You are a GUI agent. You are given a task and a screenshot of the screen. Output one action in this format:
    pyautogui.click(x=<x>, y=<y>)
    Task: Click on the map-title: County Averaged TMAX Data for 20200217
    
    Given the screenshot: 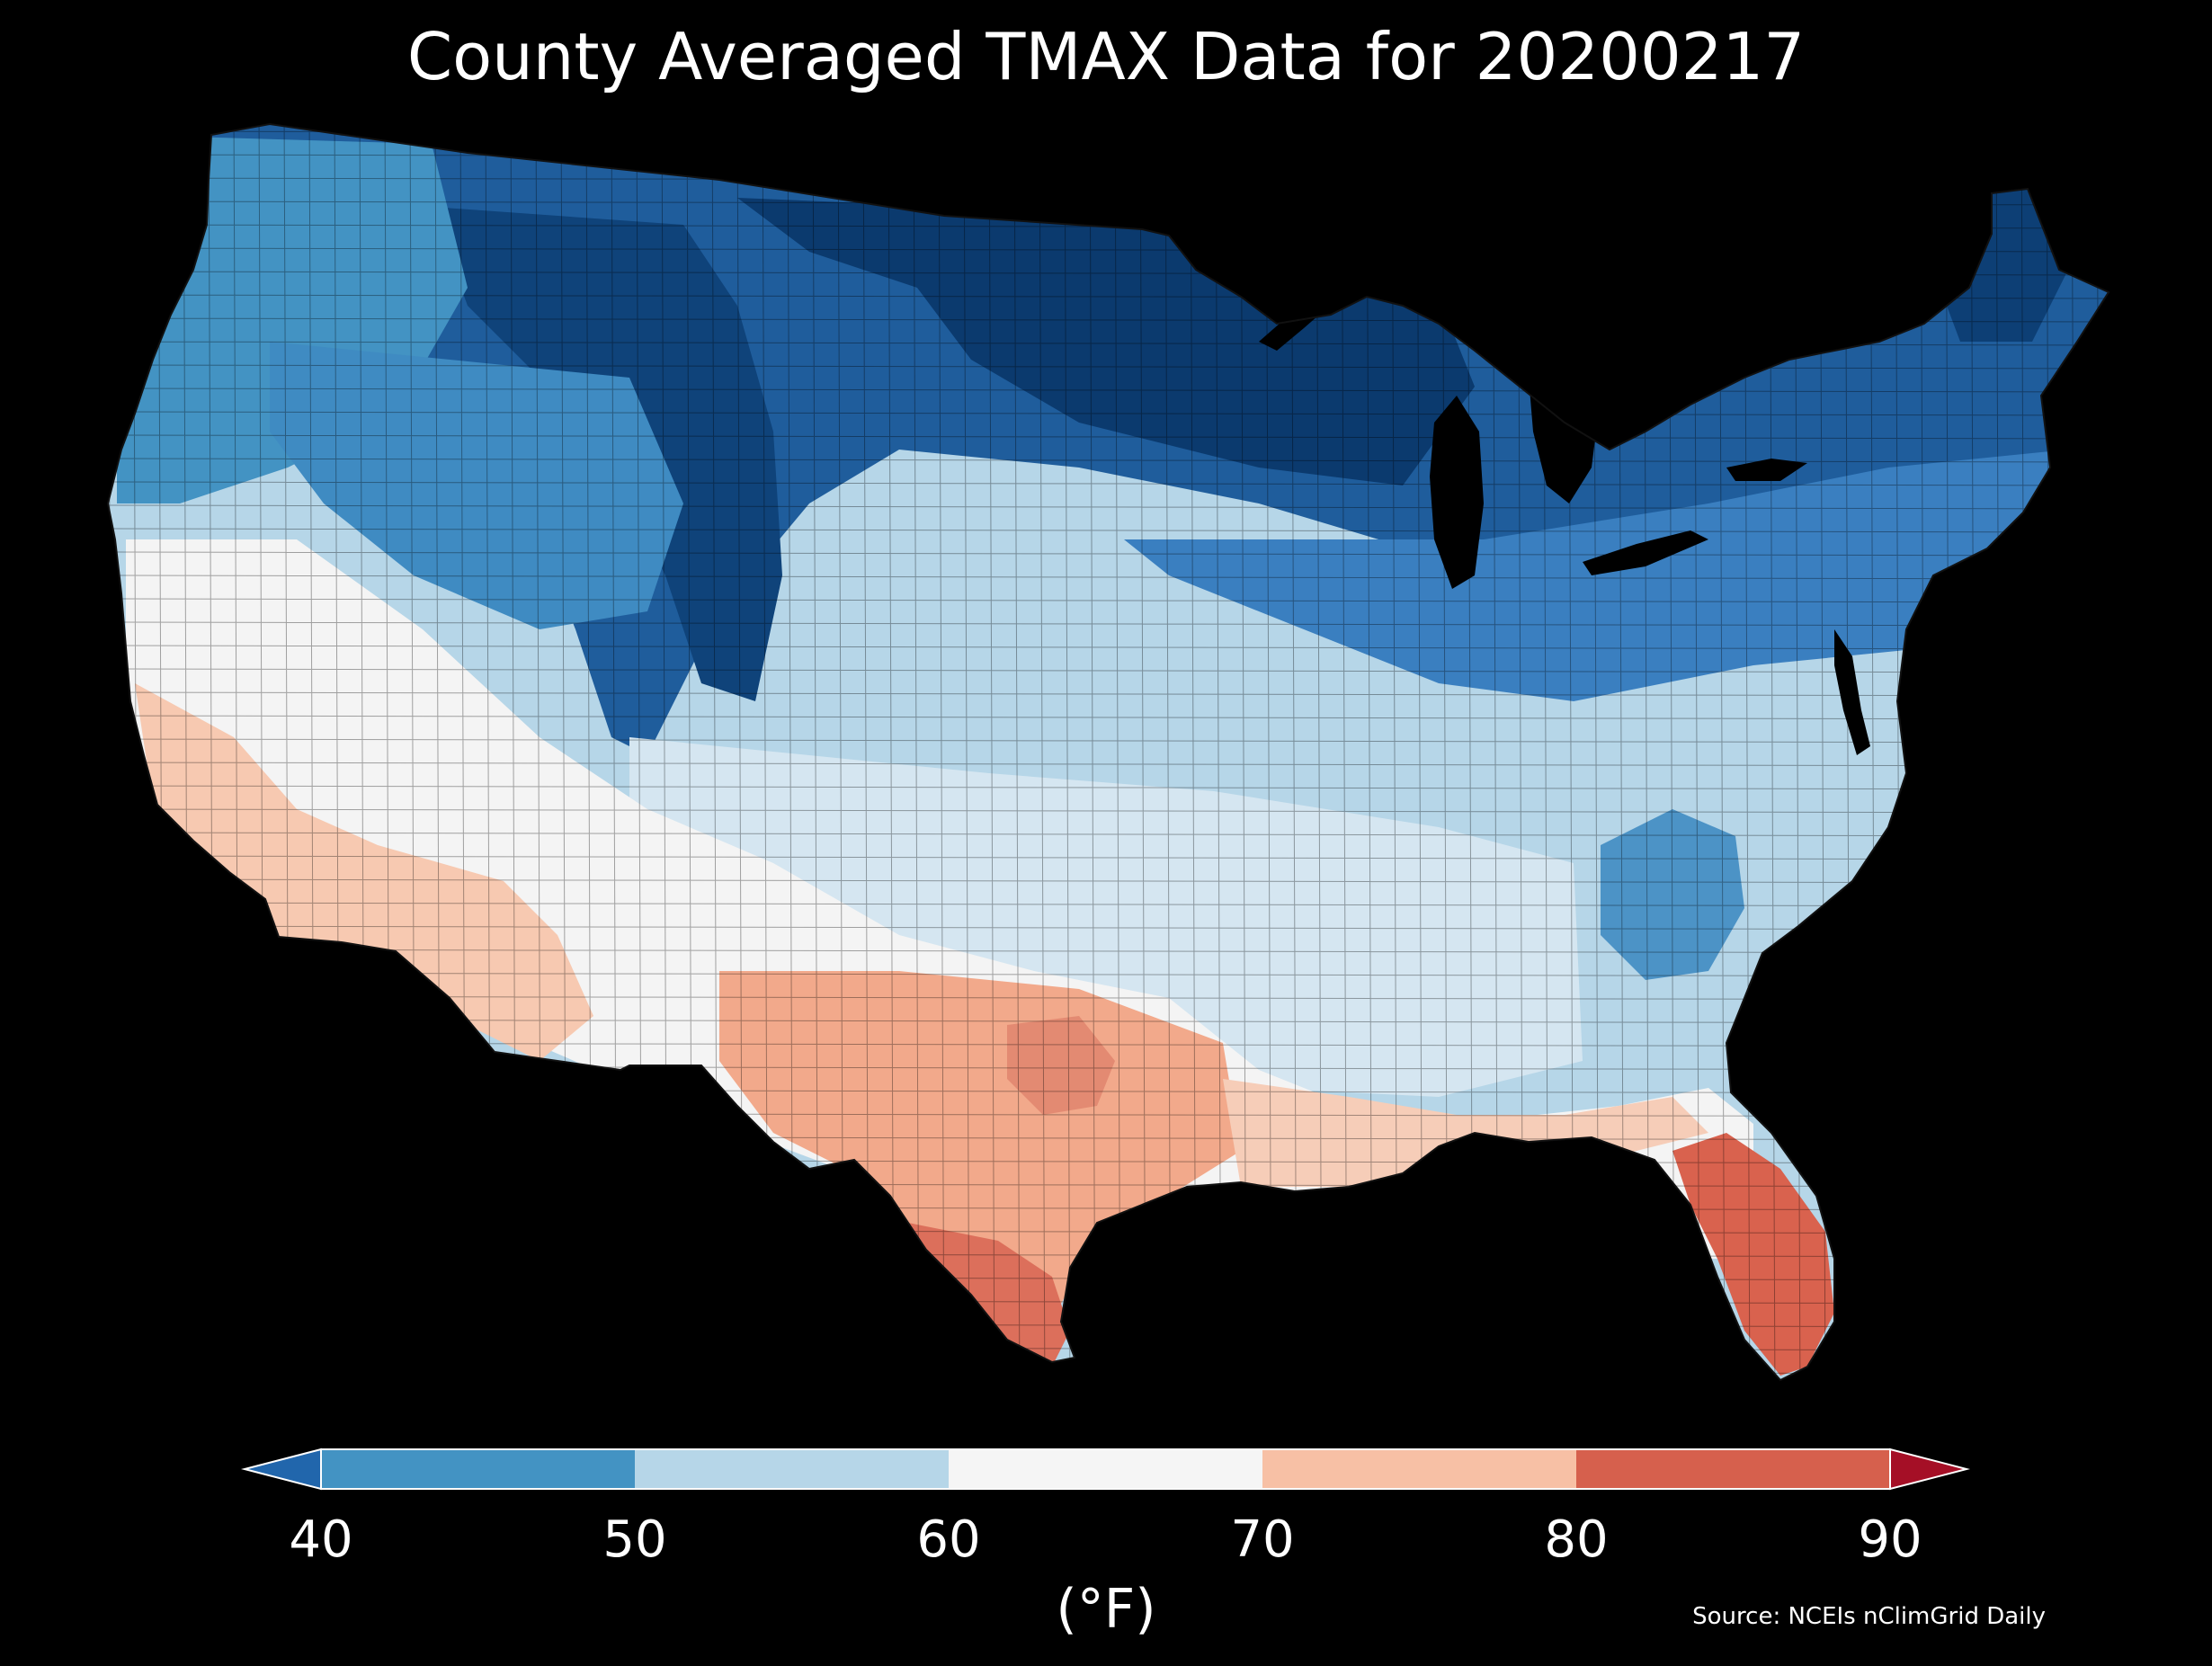 What is the action you would take?
    pyautogui.click(x=1106, y=56)
    